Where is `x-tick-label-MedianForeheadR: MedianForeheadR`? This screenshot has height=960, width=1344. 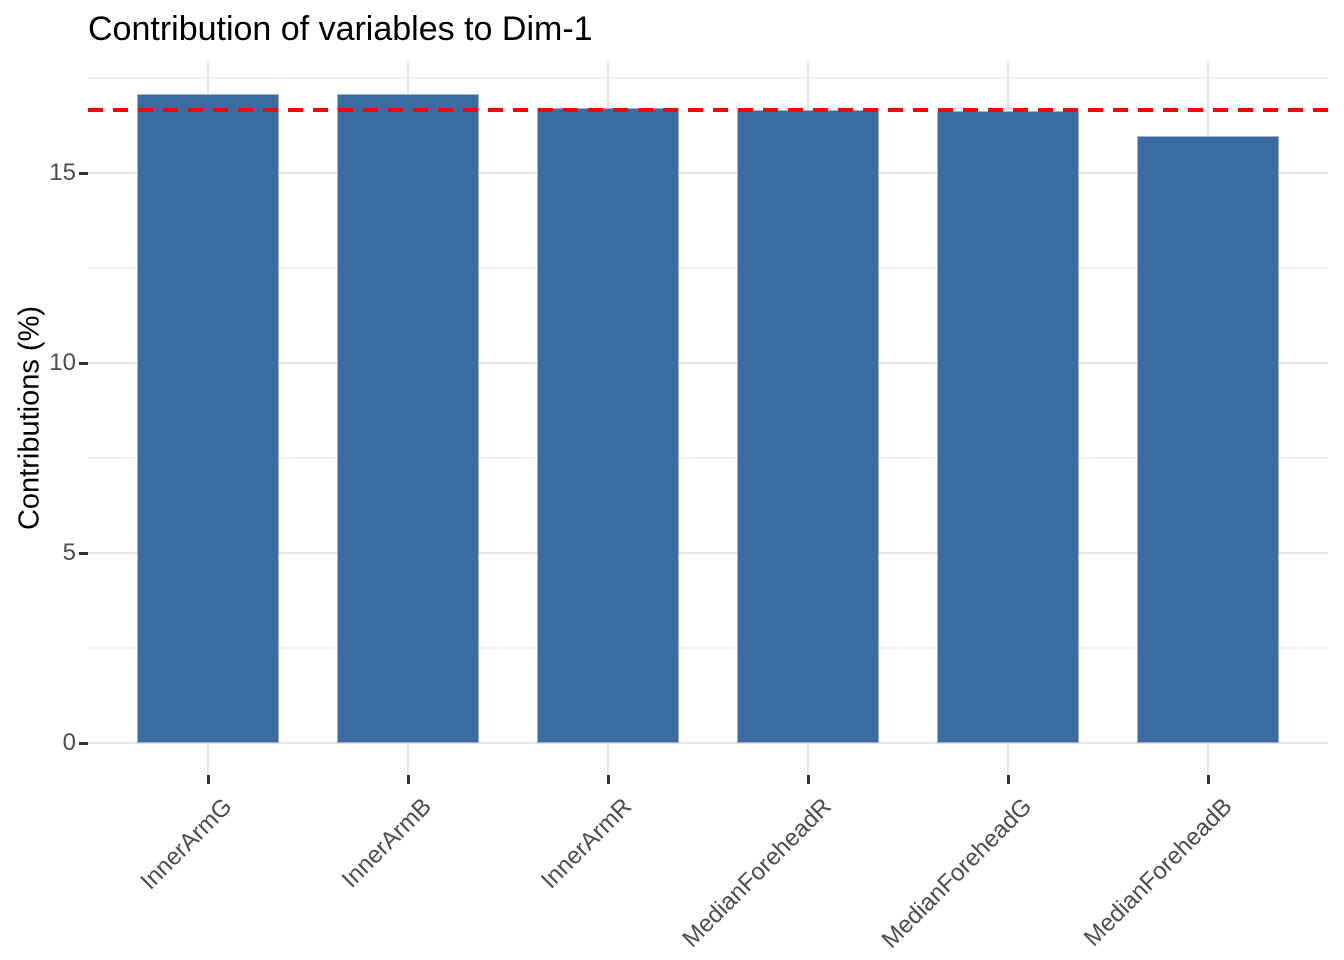
x-tick-label-MedianForeheadR: MedianForeheadR is located at coordinates (757, 873).